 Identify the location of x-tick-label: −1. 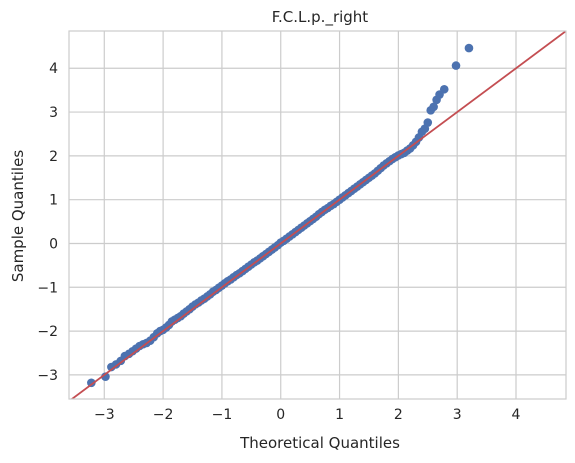
(222, 415).